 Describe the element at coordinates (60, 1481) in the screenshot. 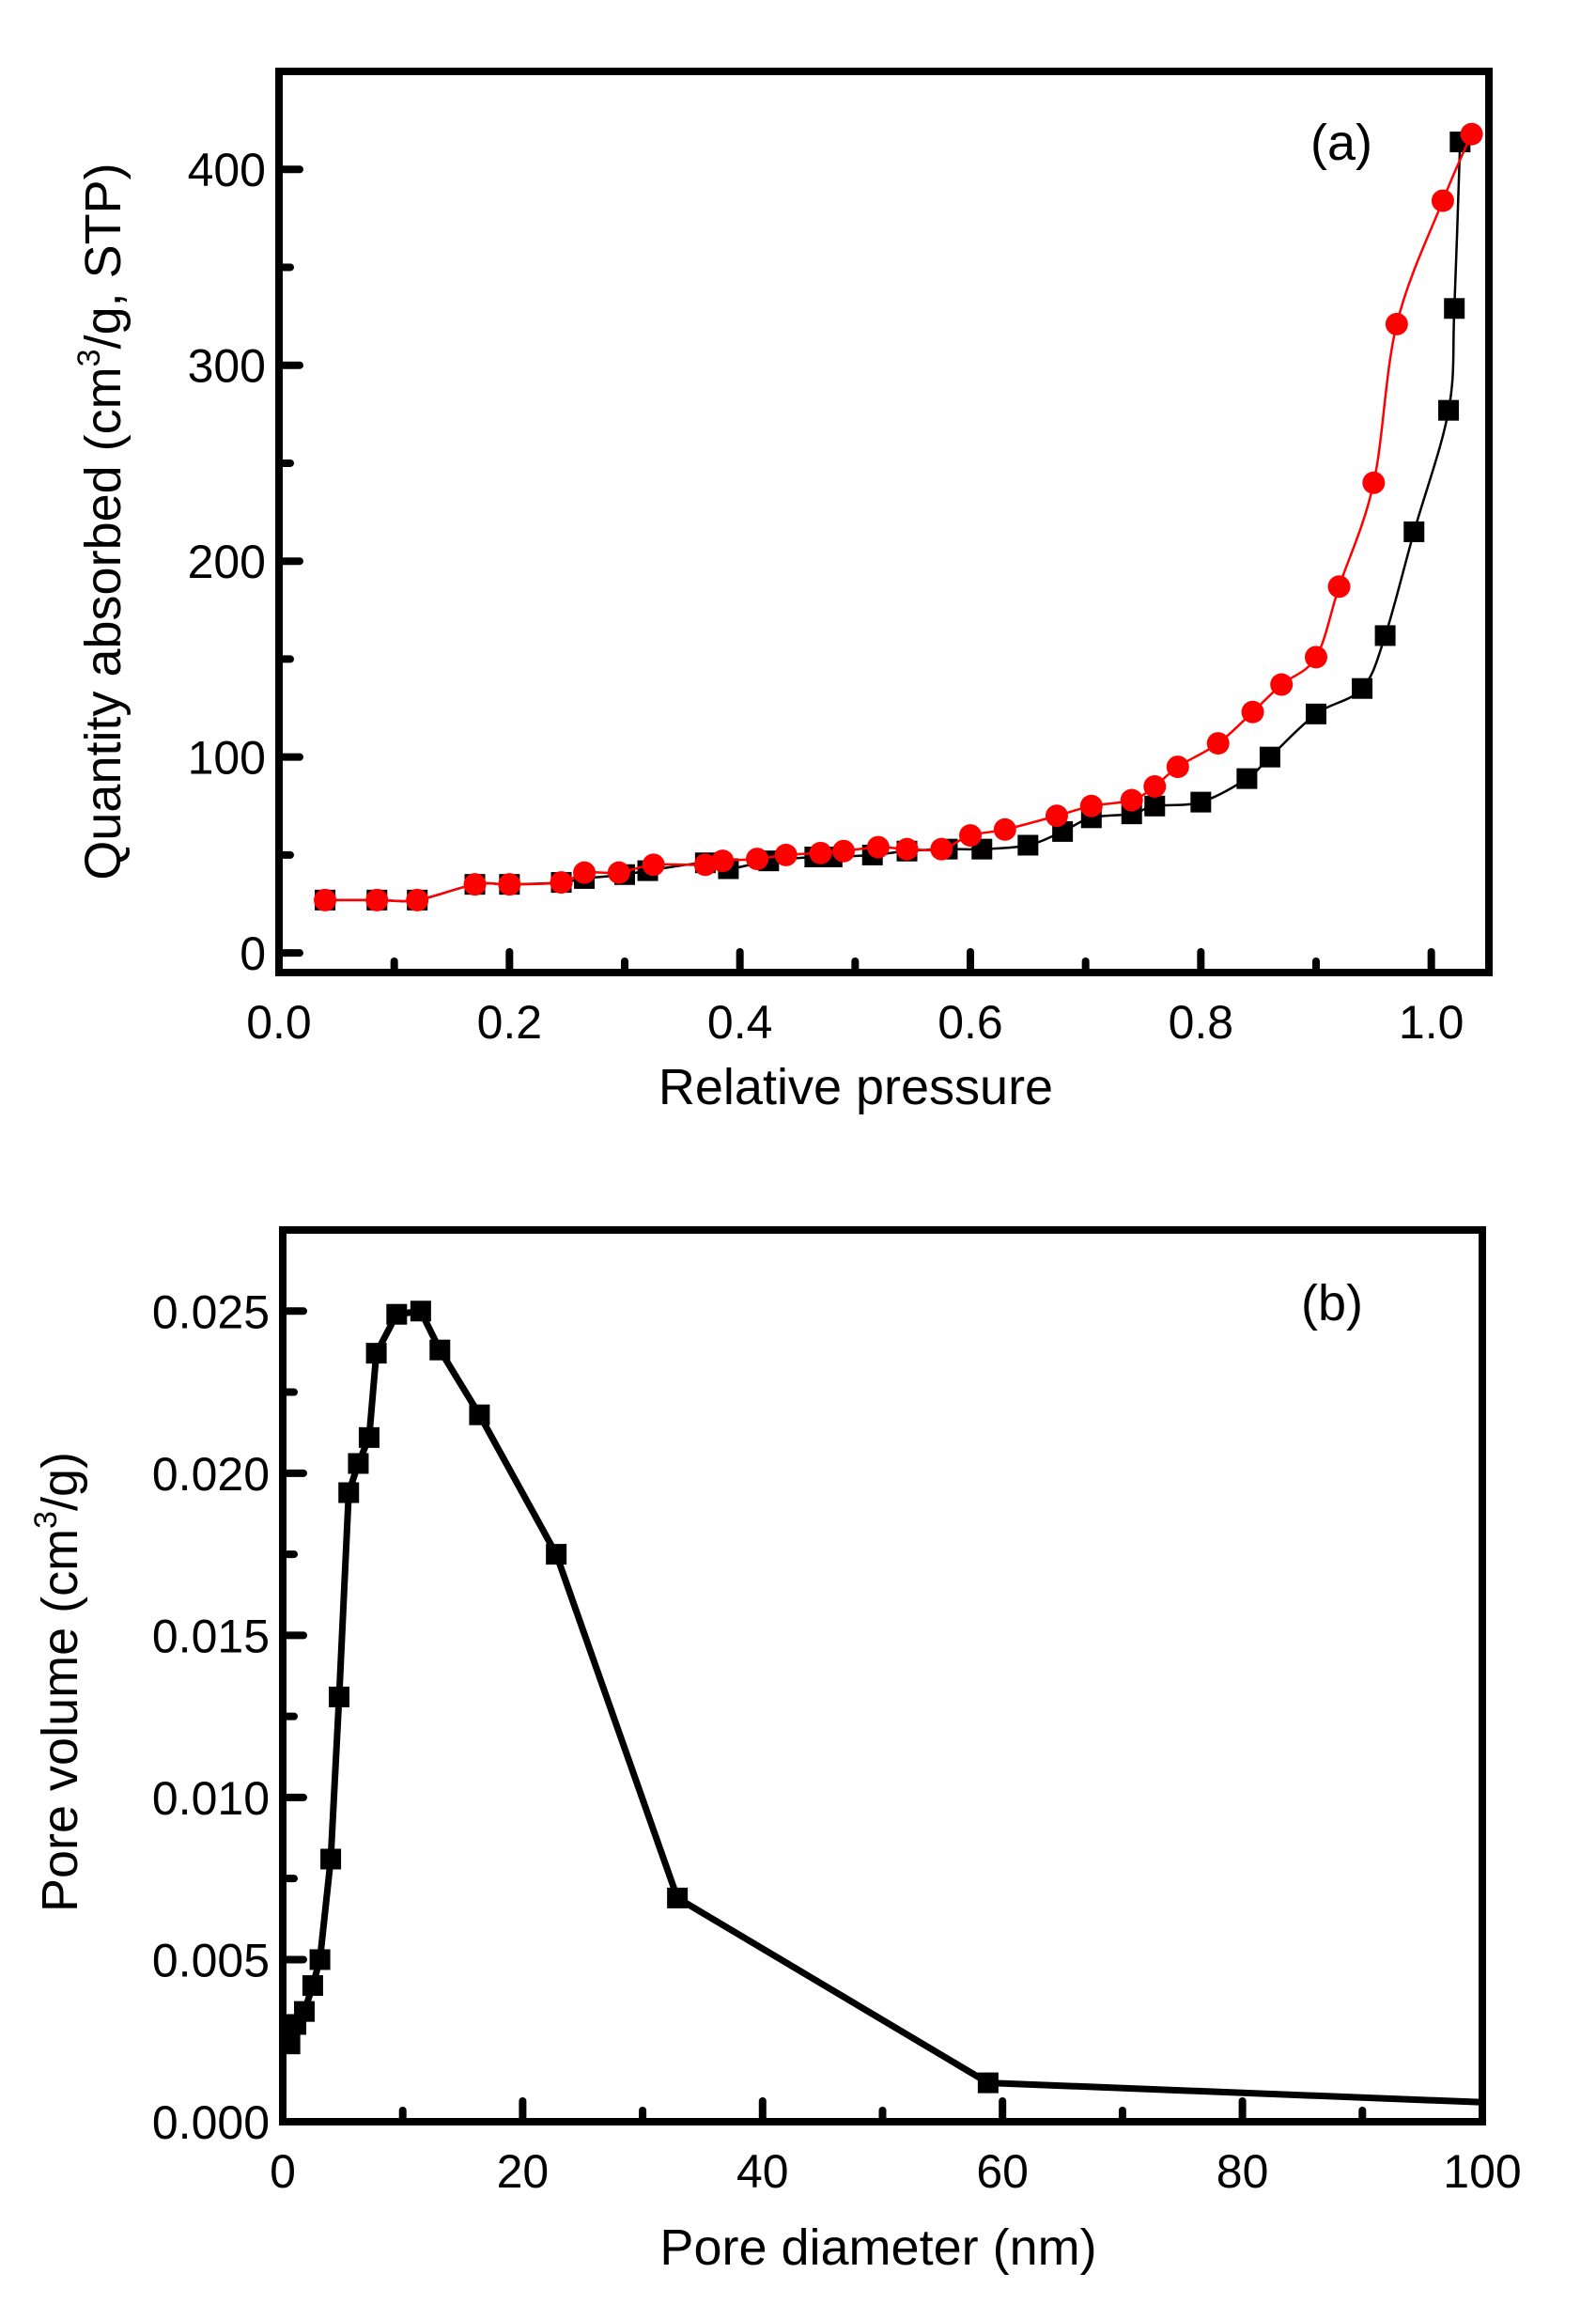

I see `panel-b-y-label-rest: /g)` at that location.